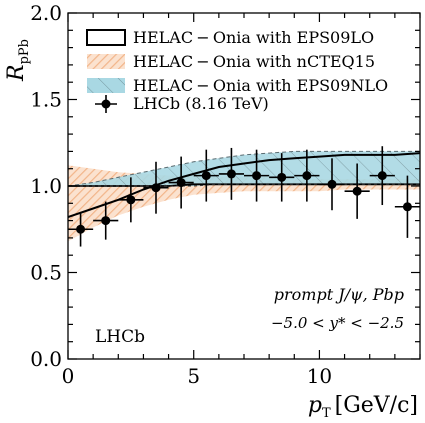  What do you see at coordinates (106, 104) in the screenshot?
I see `legend-swatch-lhcb` at bounding box center [106, 104].